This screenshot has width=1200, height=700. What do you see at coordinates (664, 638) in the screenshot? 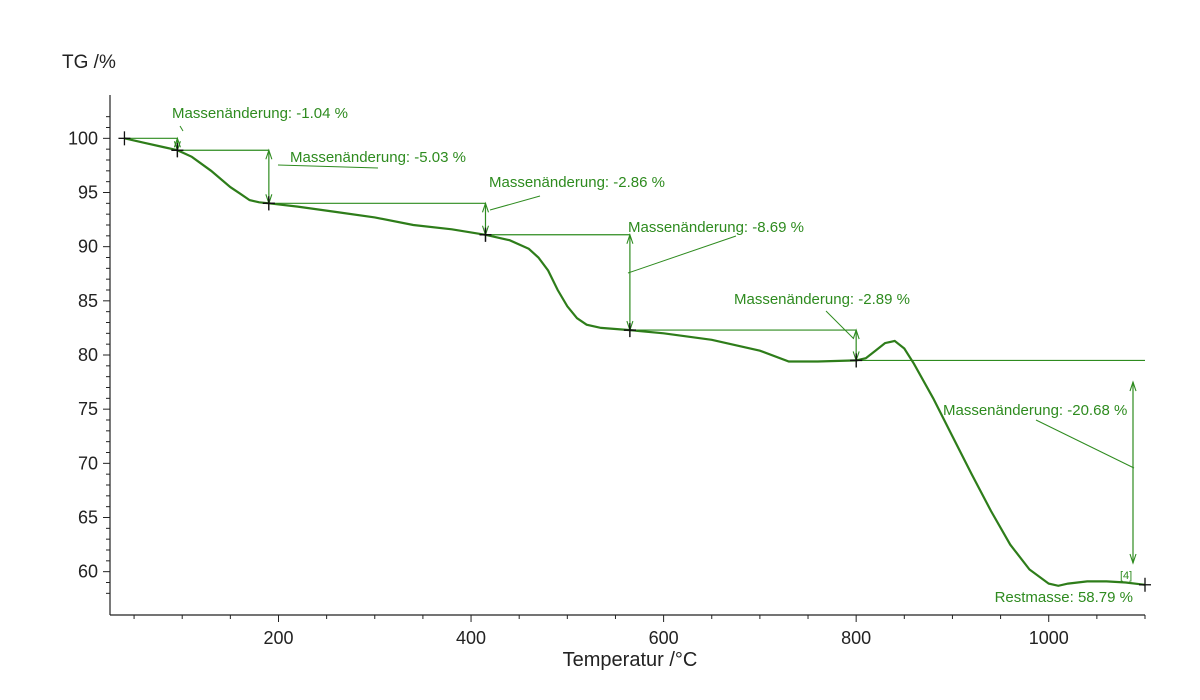
I see `x-tick-label: 600` at bounding box center [664, 638].